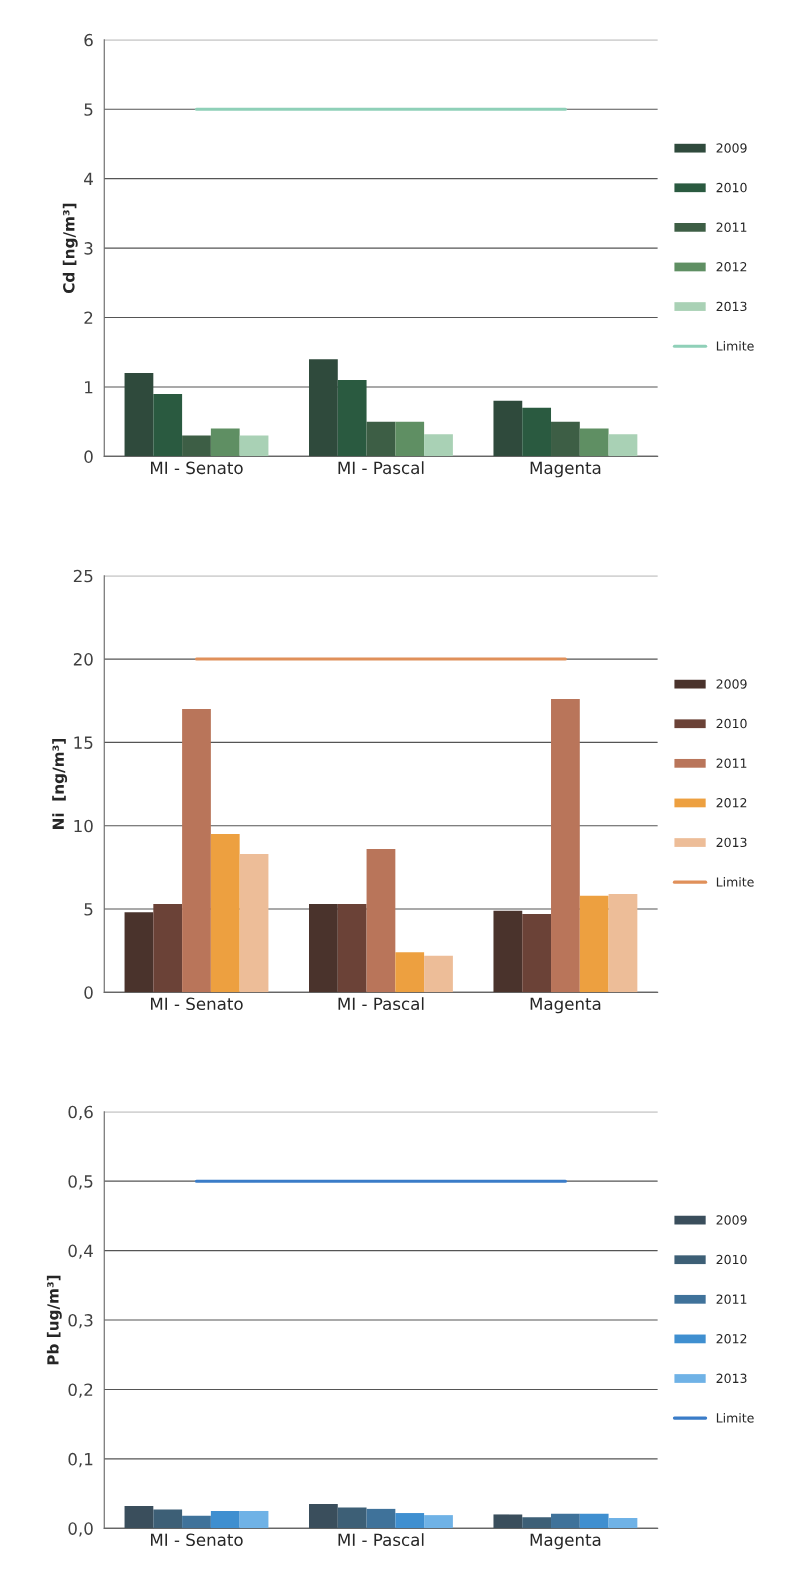  I want to click on y-tick-label: 0,2, so click(80, 1390).